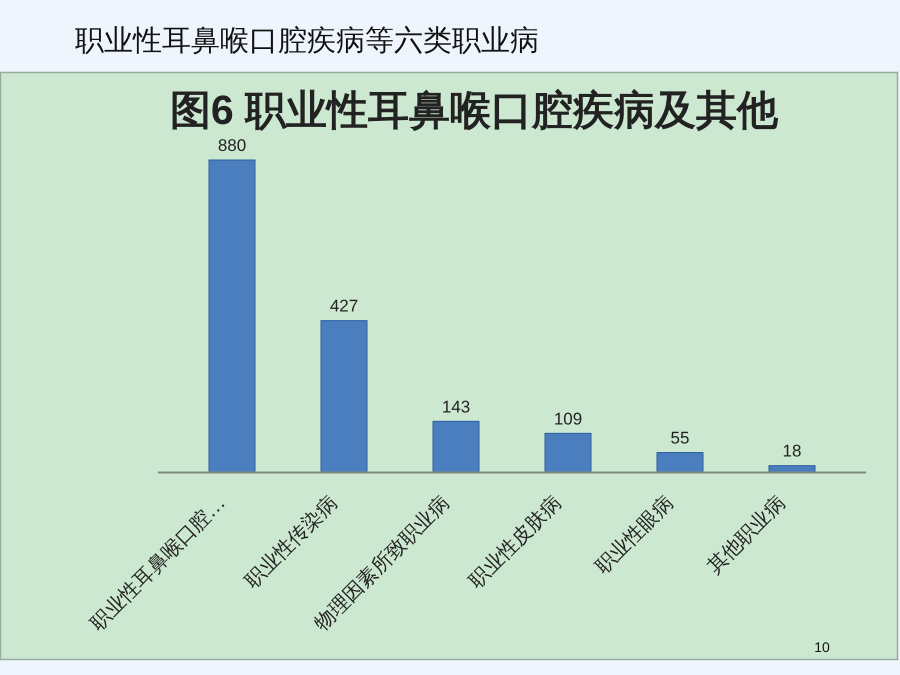 This screenshot has width=900, height=675. I want to click on subtitle: 图6 职业性耳鼻喉口腔疾病及其他, so click(474, 110).